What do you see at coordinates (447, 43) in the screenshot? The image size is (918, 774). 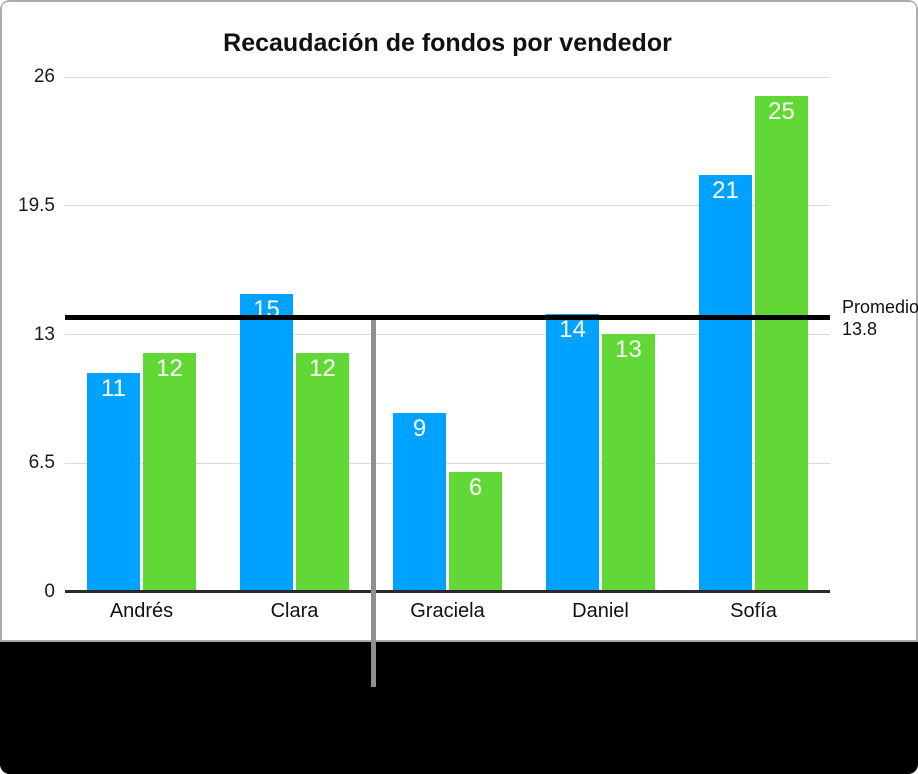 I see `chart-title: Recaudación de fondos por vendedor` at bounding box center [447, 43].